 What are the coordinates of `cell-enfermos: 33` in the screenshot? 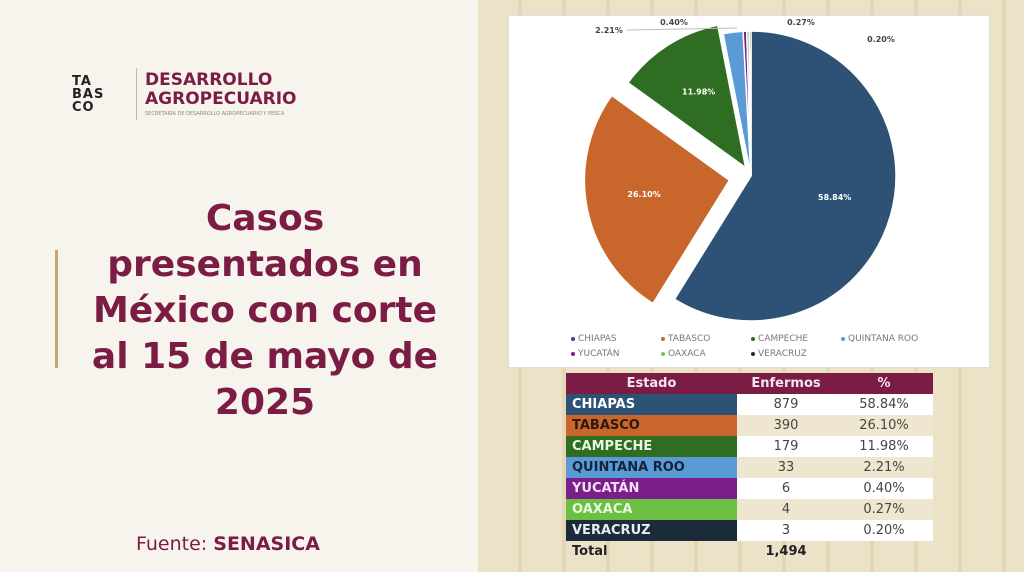 It's located at (786, 467).